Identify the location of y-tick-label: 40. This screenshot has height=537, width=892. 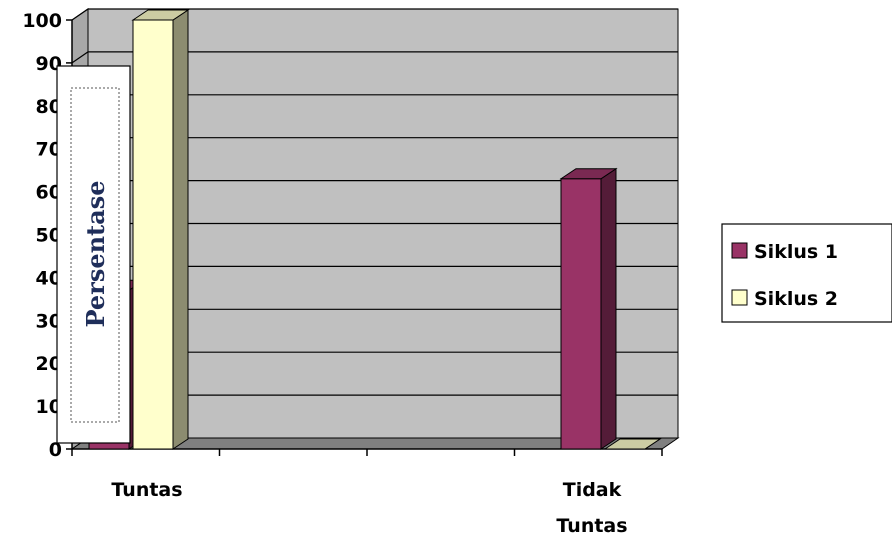
(49, 278).